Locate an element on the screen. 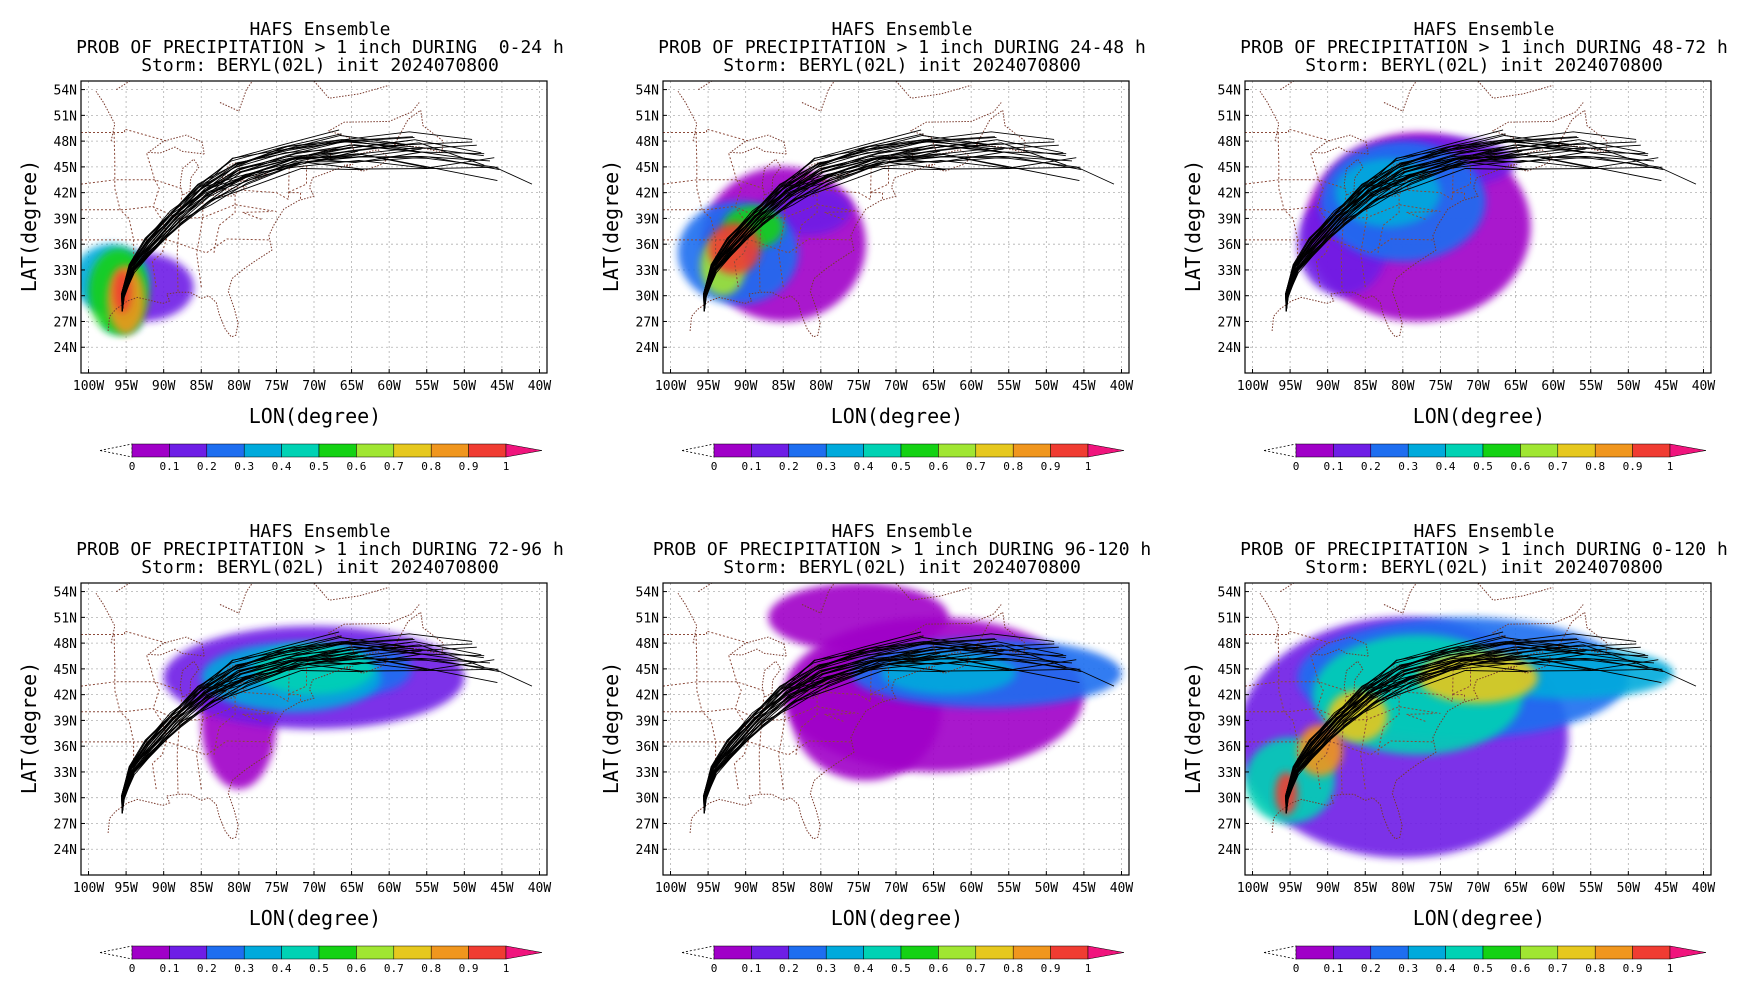  colorbar-label: 0.7 is located at coordinates (976, 466).